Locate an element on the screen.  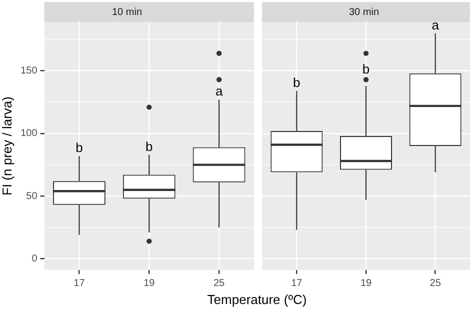
y-axis-title: FI (n prey / larva) is located at coordinates (7, 146).